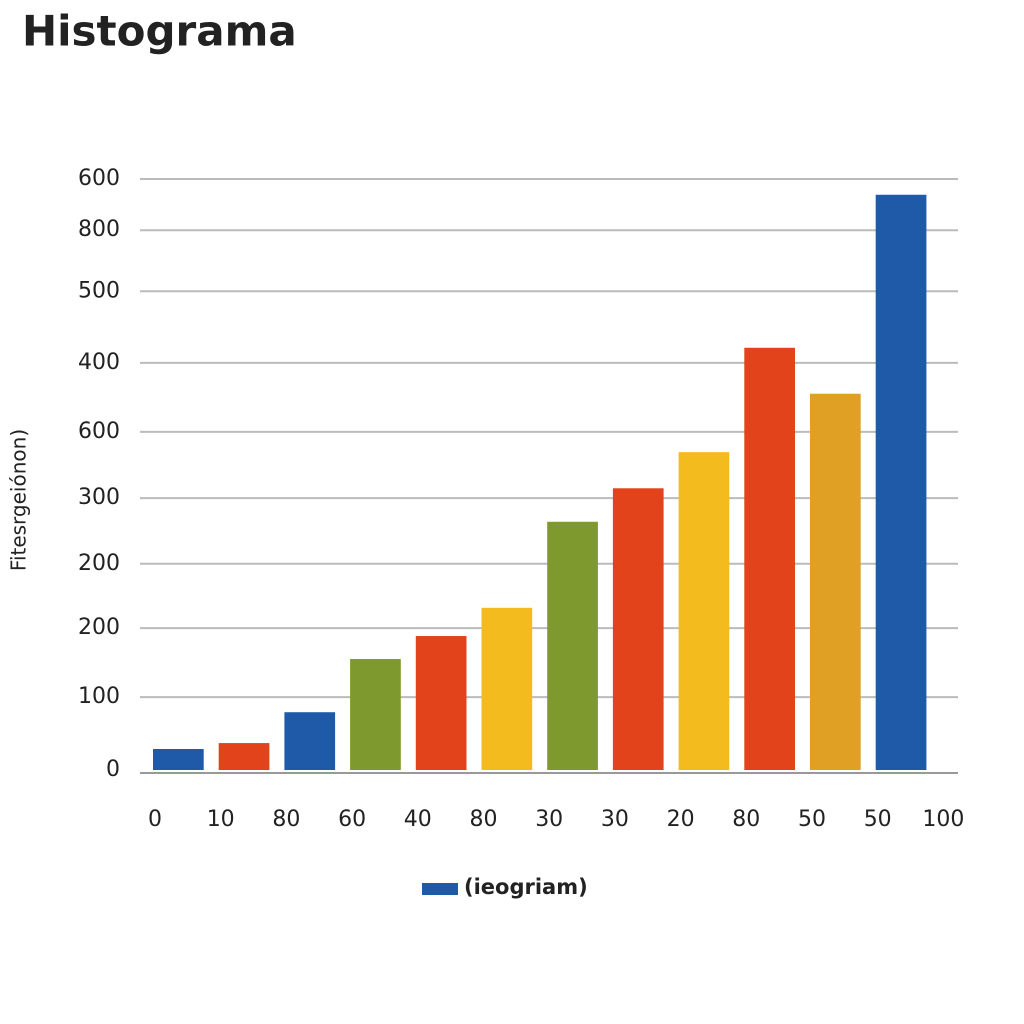 The height and width of the screenshot is (1024, 1024). What do you see at coordinates (99, 362) in the screenshot?
I see `y-tick-label: 400` at bounding box center [99, 362].